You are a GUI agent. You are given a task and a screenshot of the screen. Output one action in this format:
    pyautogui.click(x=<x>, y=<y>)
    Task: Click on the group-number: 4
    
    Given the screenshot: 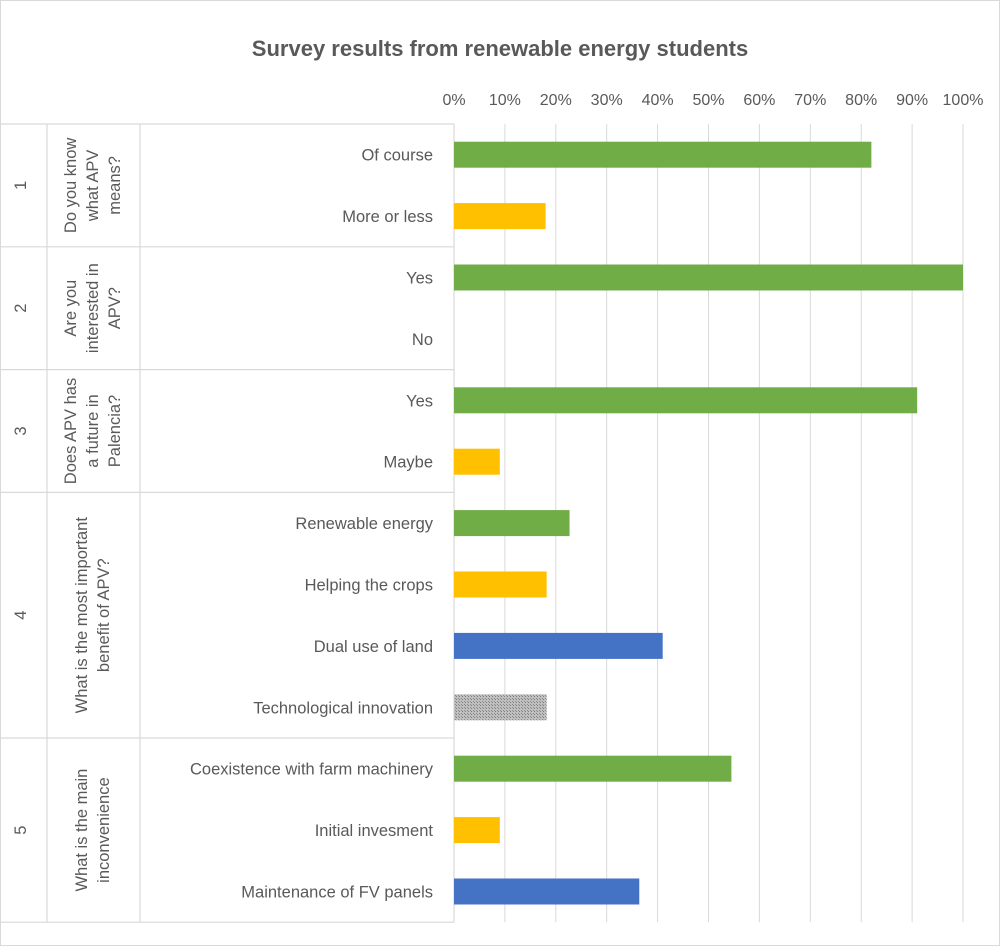 What is the action you would take?
    pyautogui.click(x=21, y=615)
    